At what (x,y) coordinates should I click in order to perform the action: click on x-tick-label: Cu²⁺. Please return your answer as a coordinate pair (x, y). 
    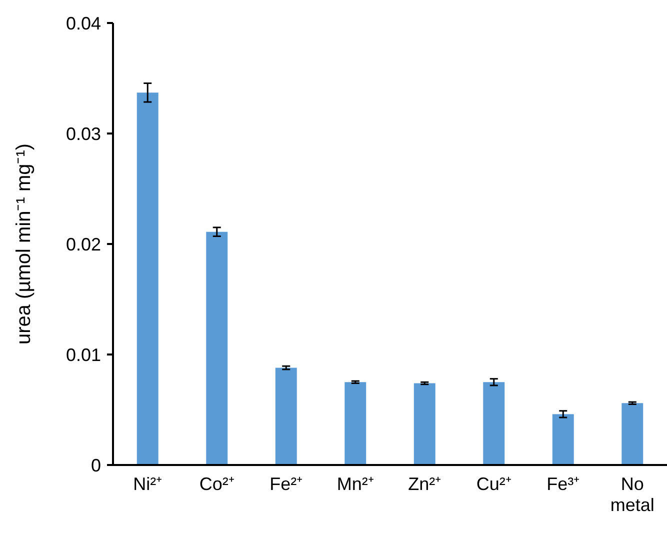
    Looking at the image, I should click on (494, 484).